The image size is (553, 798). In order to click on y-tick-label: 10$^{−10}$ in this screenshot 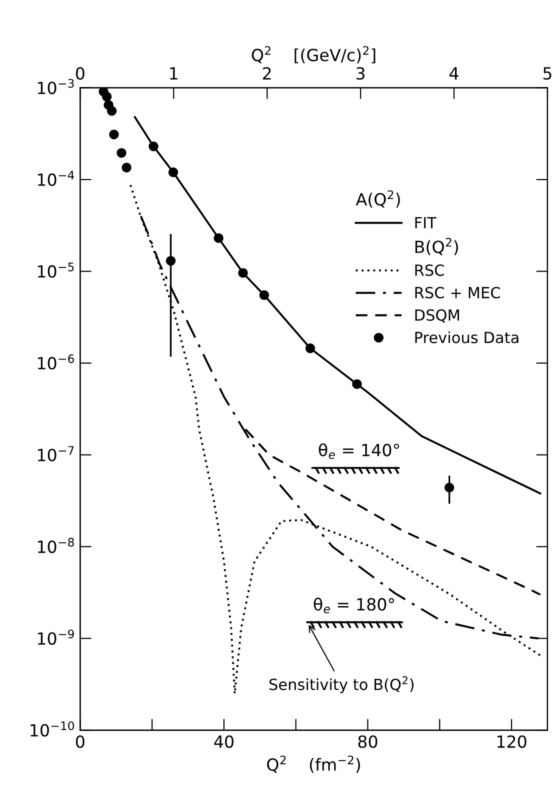, I will do `click(52, 729)`.